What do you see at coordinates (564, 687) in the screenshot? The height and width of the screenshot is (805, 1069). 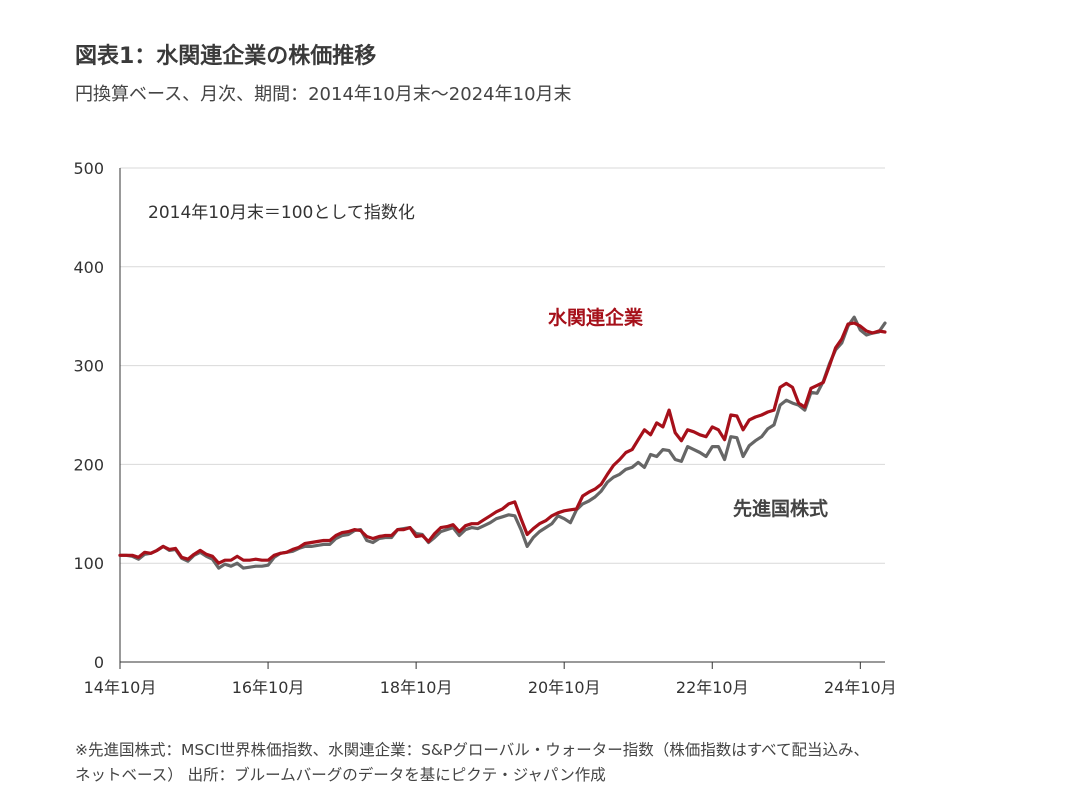 I see `x-tick-label: 20年10月` at bounding box center [564, 687].